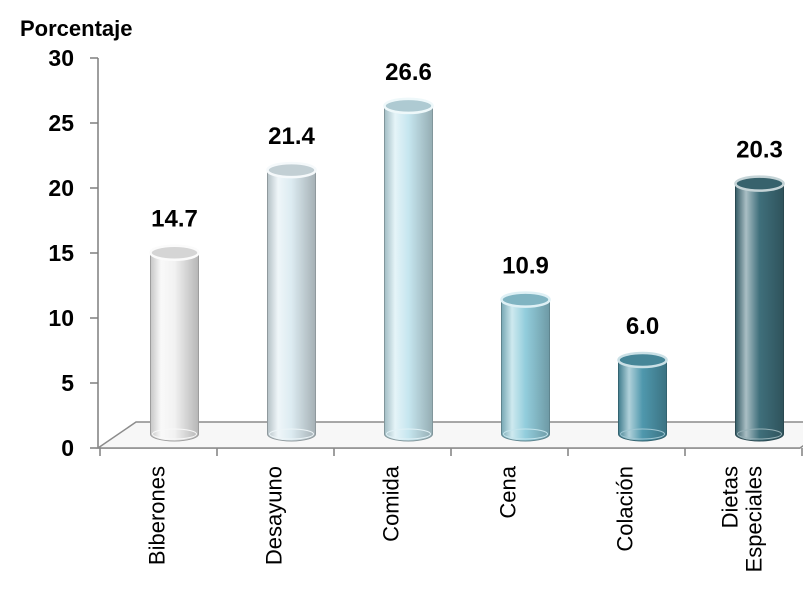  I want to click on bar-colaci-n, so click(643, 397).